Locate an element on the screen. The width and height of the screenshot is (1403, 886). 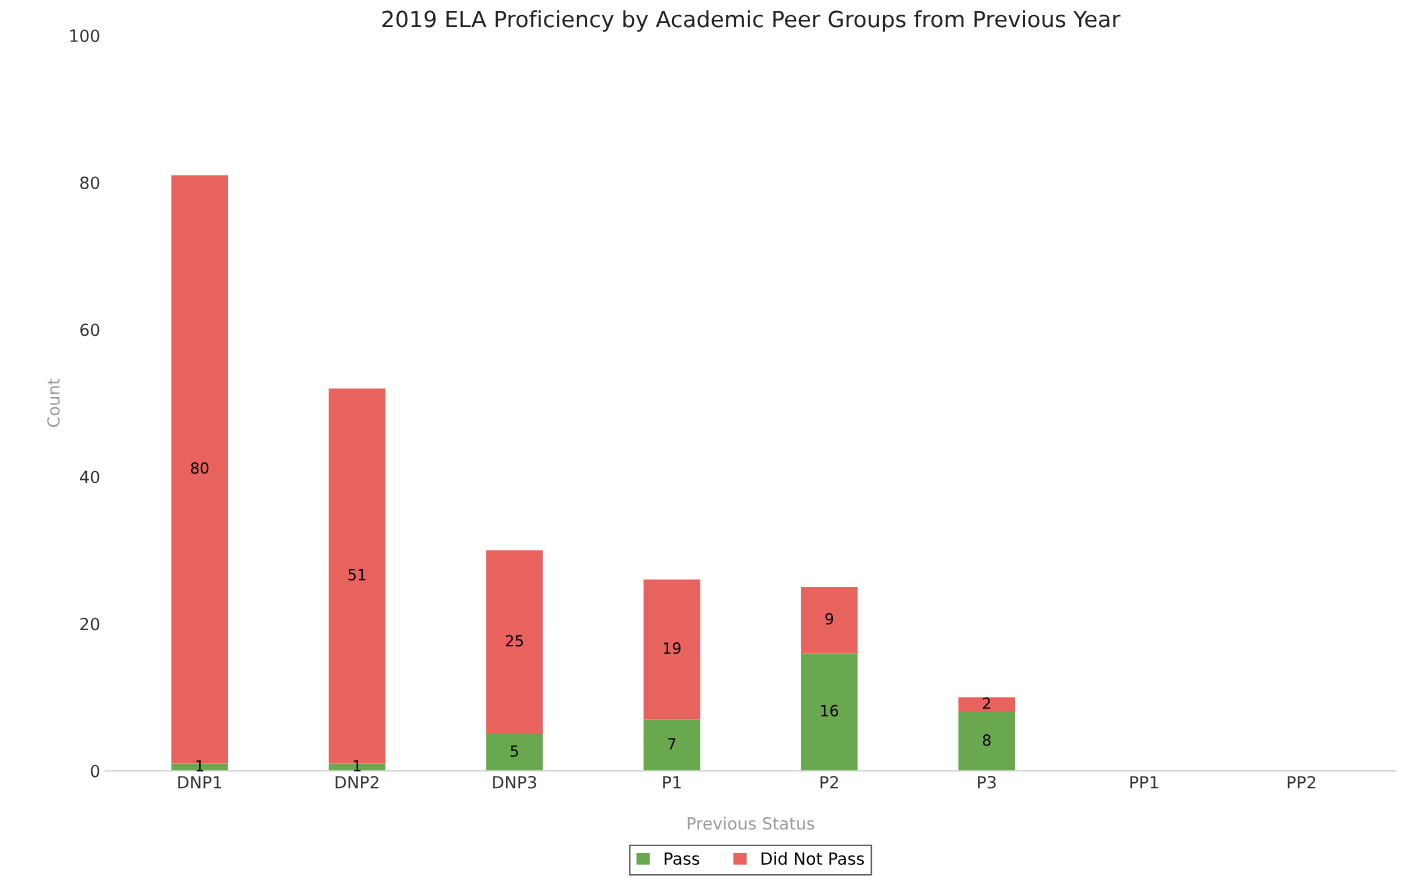
y-tick-label: 60 is located at coordinates (90, 330).